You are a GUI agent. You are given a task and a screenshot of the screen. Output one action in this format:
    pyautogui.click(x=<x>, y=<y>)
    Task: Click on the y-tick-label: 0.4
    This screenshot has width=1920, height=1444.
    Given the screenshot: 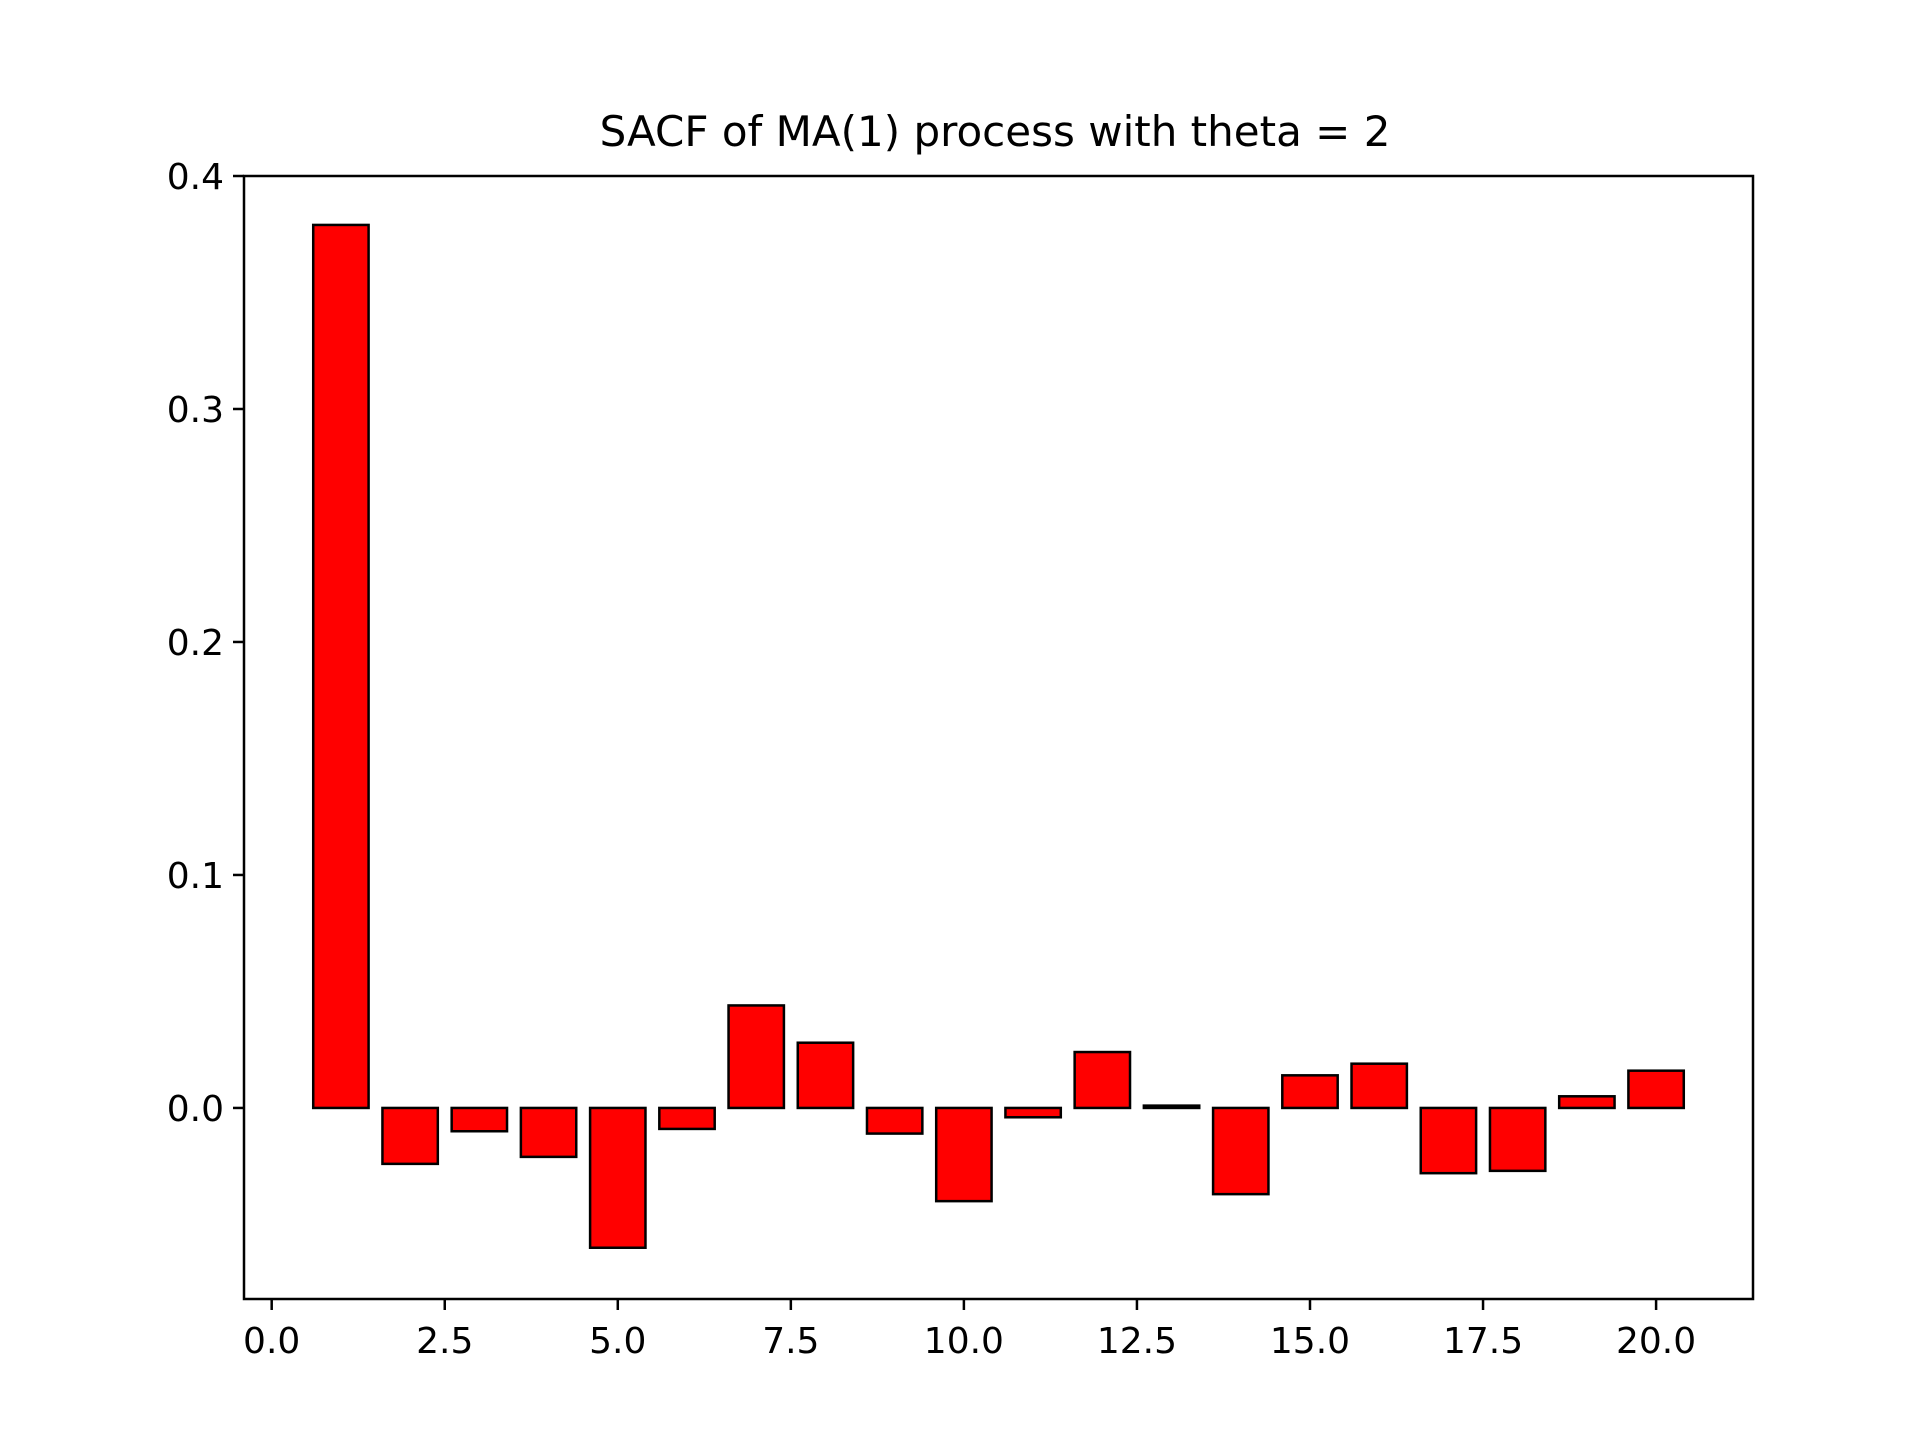 What is the action you would take?
    pyautogui.click(x=195, y=177)
    